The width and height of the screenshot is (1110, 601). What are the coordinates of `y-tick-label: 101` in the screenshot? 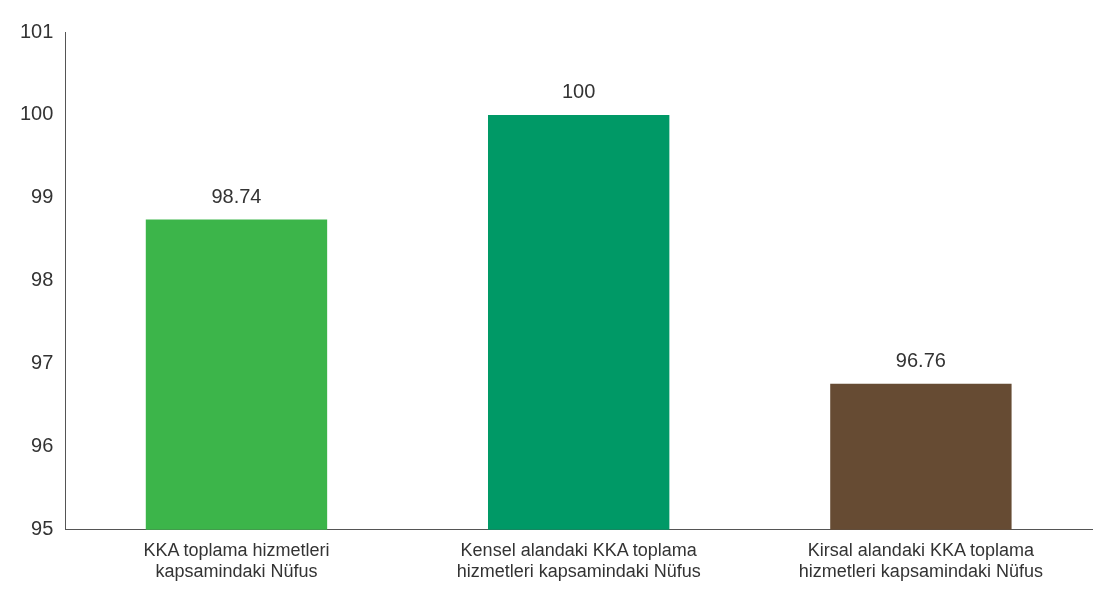 It's located at (36, 30).